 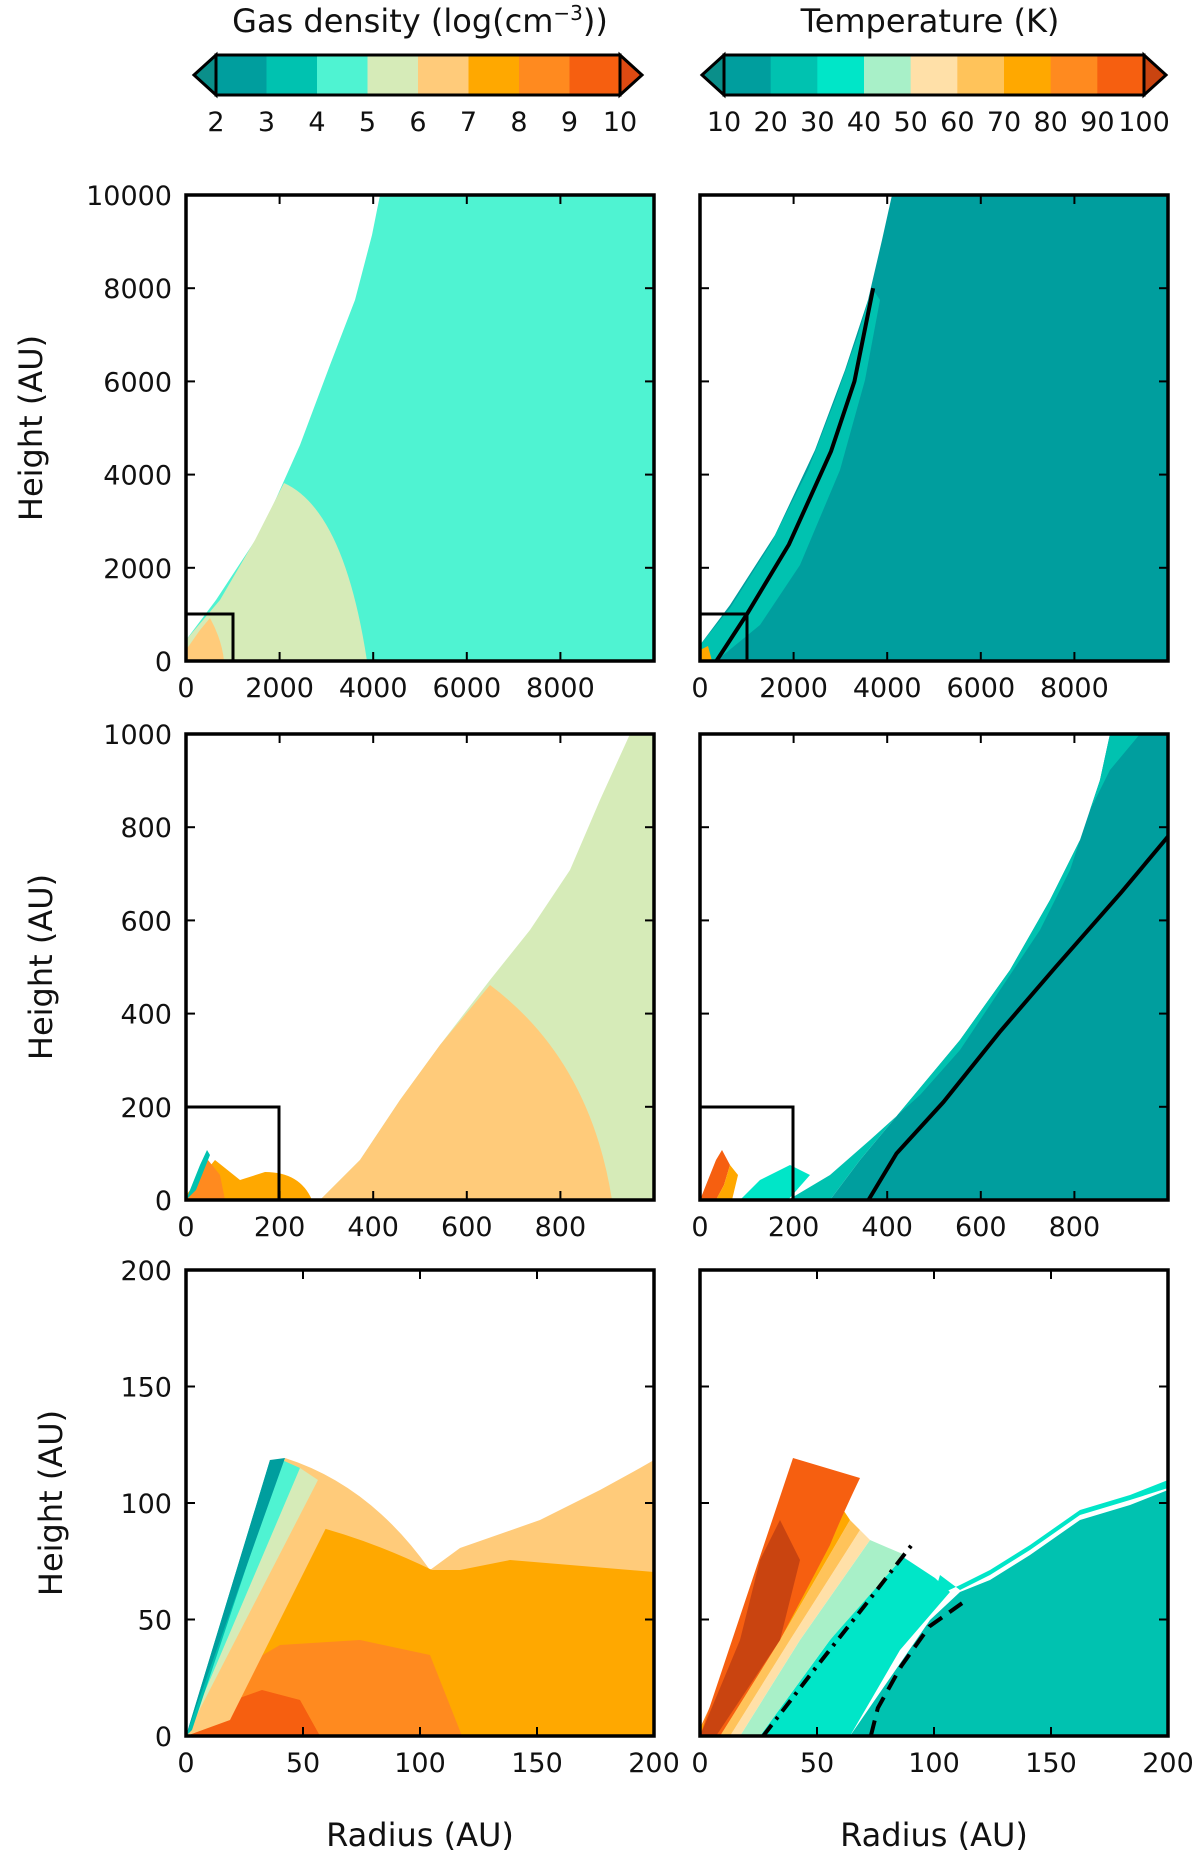 I want to click on panel-density-middle, so click(x=420, y=967).